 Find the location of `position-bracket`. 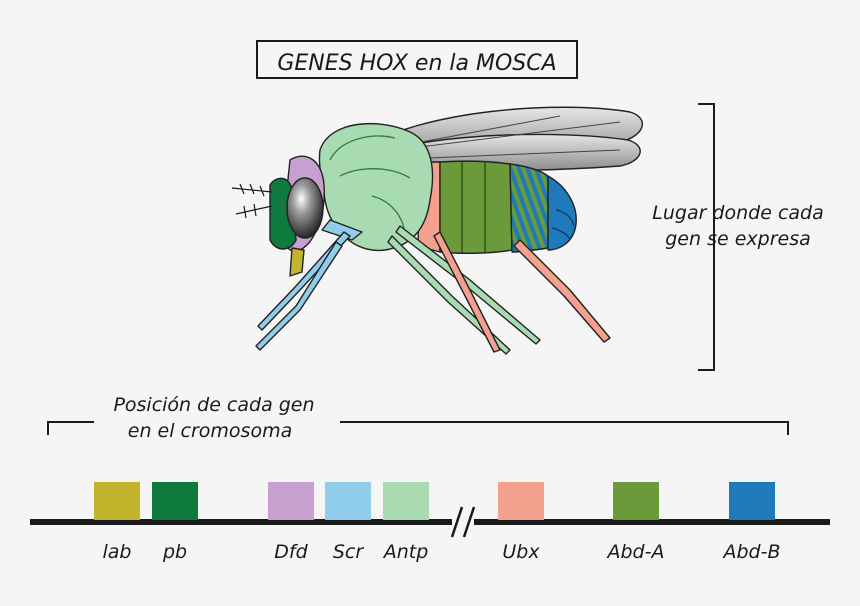

position-bracket is located at coordinates (418, 428).